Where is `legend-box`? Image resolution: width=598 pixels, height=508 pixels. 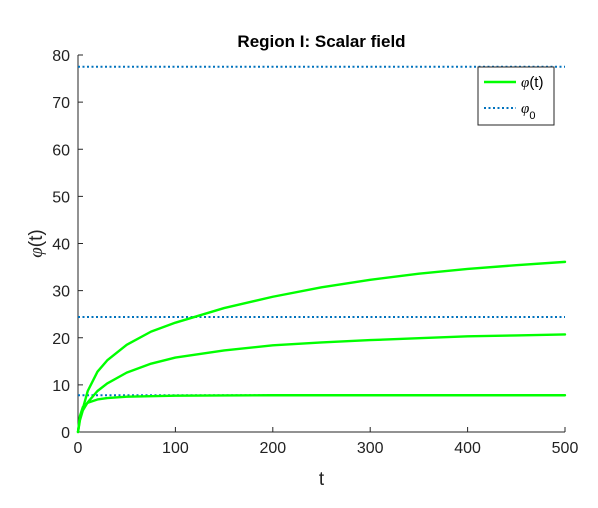 legend-box is located at coordinates (516, 96).